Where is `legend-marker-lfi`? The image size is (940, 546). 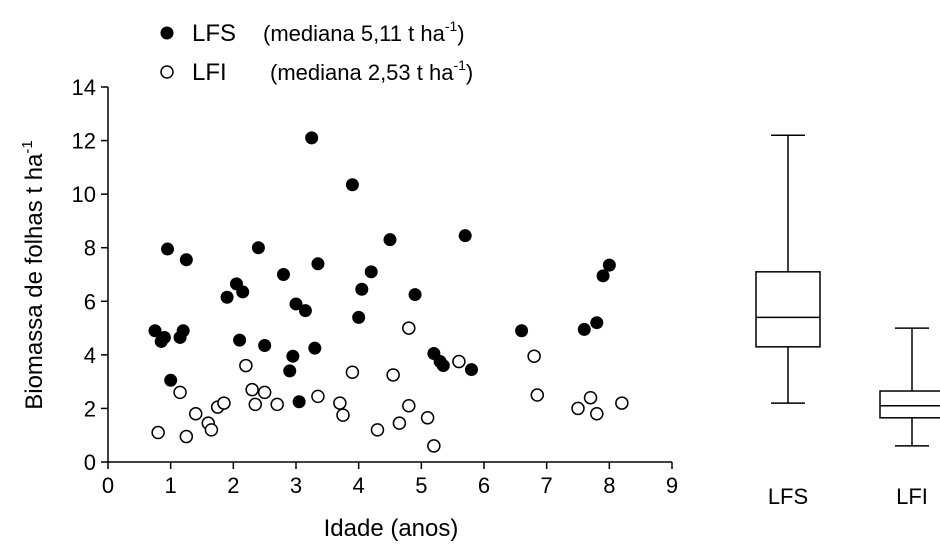 legend-marker-lfi is located at coordinates (167, 72).